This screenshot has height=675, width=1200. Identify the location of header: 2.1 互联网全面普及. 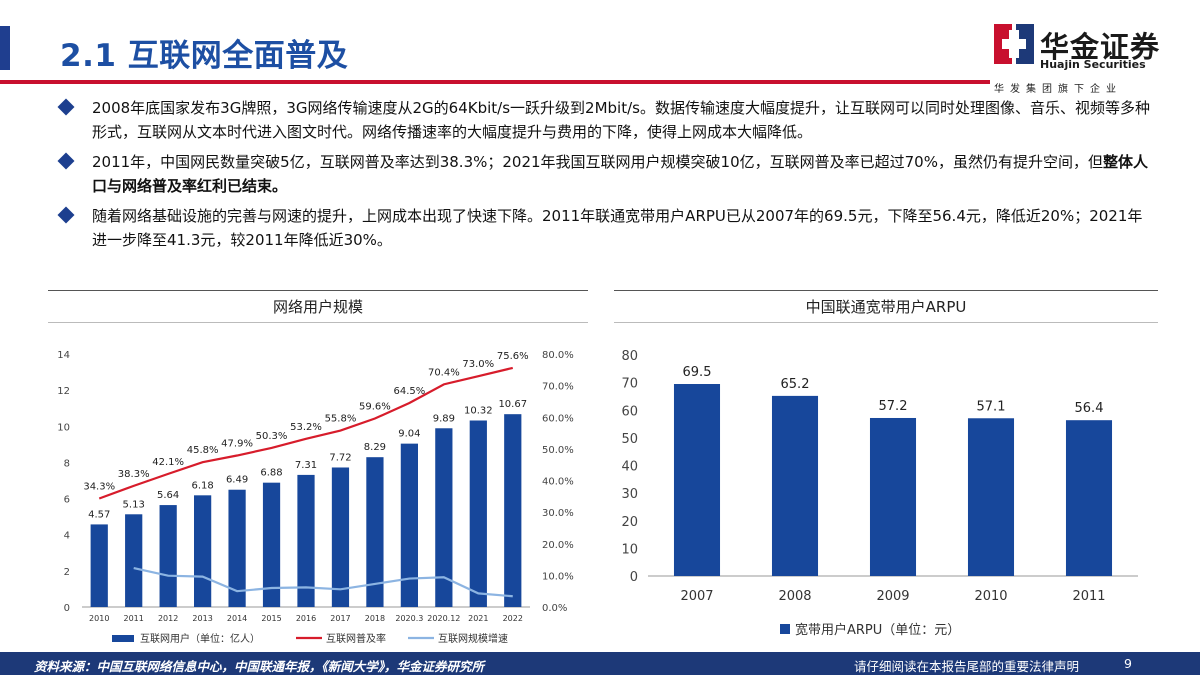
(600, 45).